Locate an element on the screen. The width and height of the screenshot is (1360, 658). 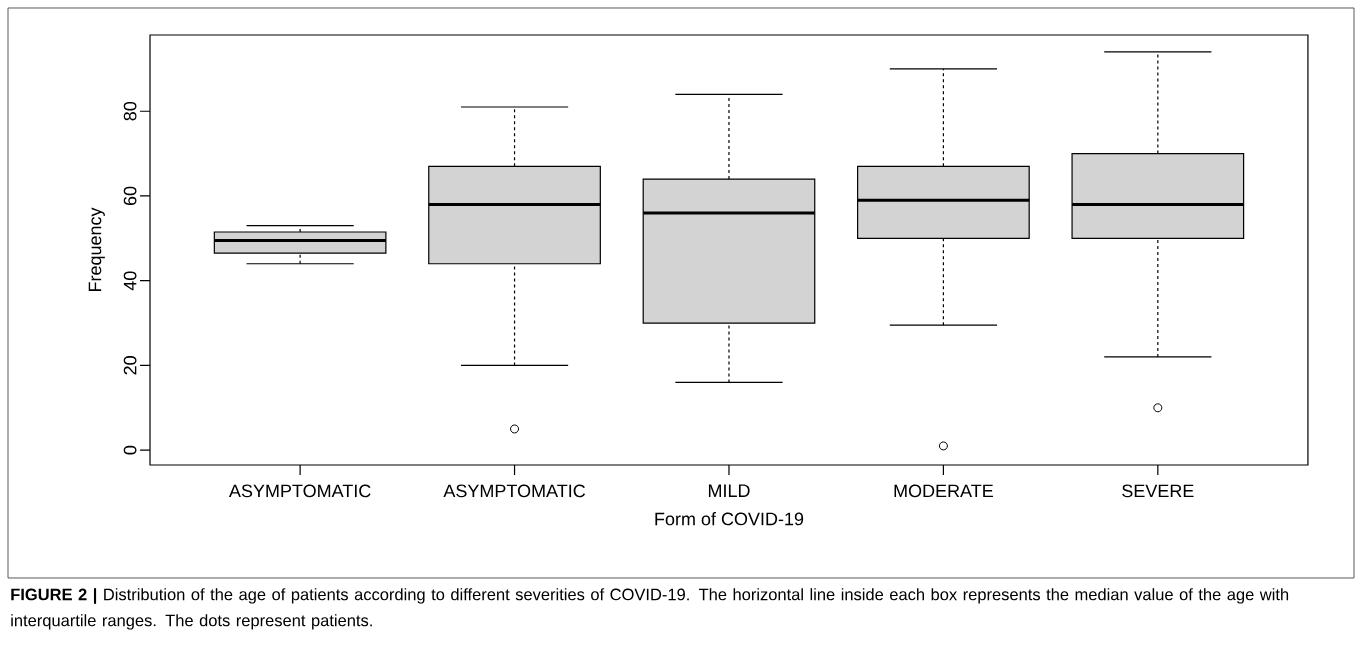
y-tick-label: 0 is located at coordinates (130, 450).